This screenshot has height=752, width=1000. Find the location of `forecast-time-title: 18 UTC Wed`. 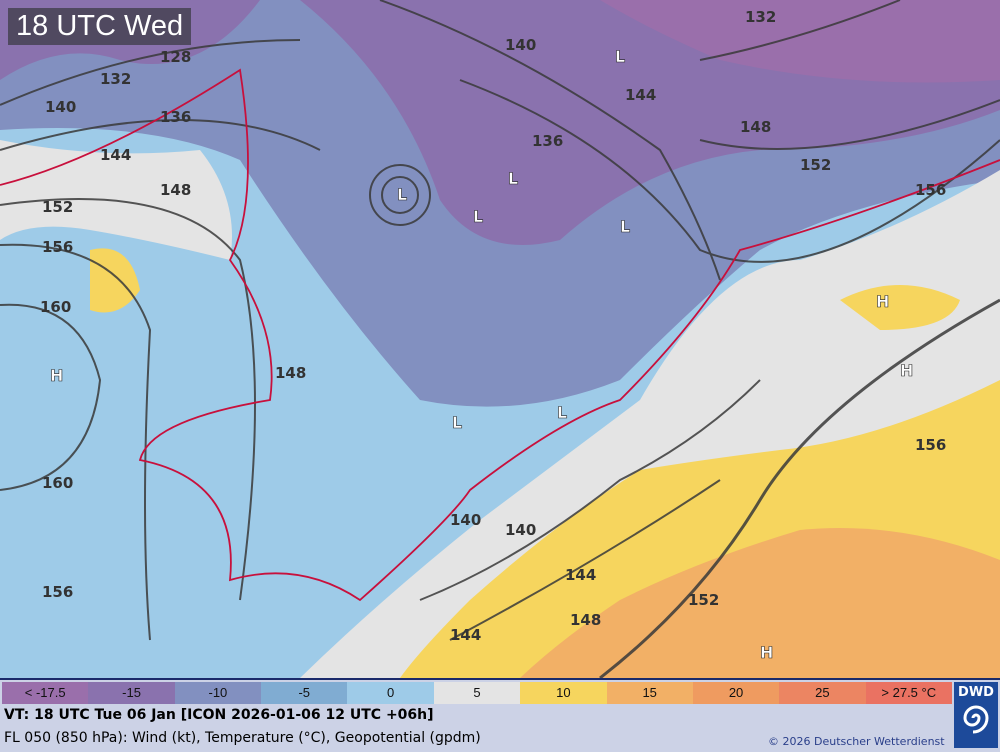

forecast-time-title: 18 UTC Wed is located at coordinates (100, 26).